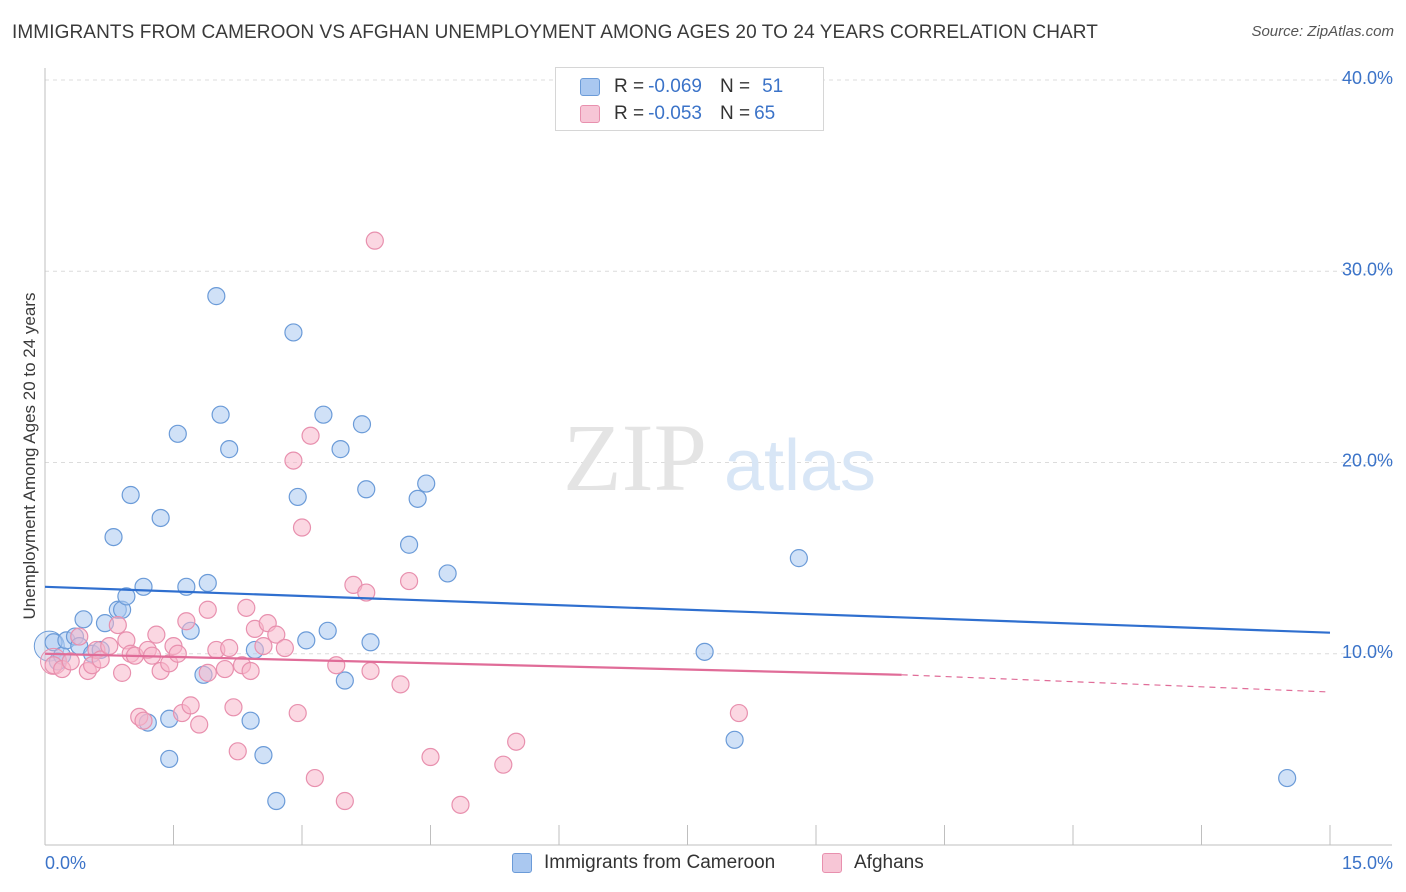 Image resolution: width=1406 pixels, height=892 pixels. Describe the element at coordinates (65, 863) in the screenshot. I see `x-tick-label: 0.0%` at that location.